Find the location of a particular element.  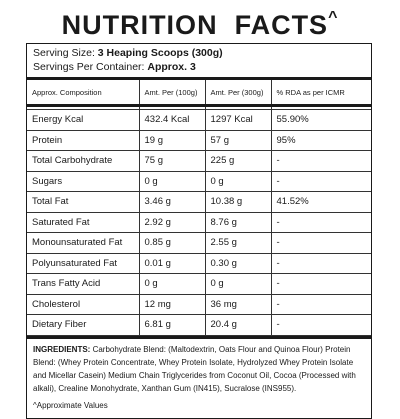

amount-per-100g: 75 g is located at coordinates (172, 161).